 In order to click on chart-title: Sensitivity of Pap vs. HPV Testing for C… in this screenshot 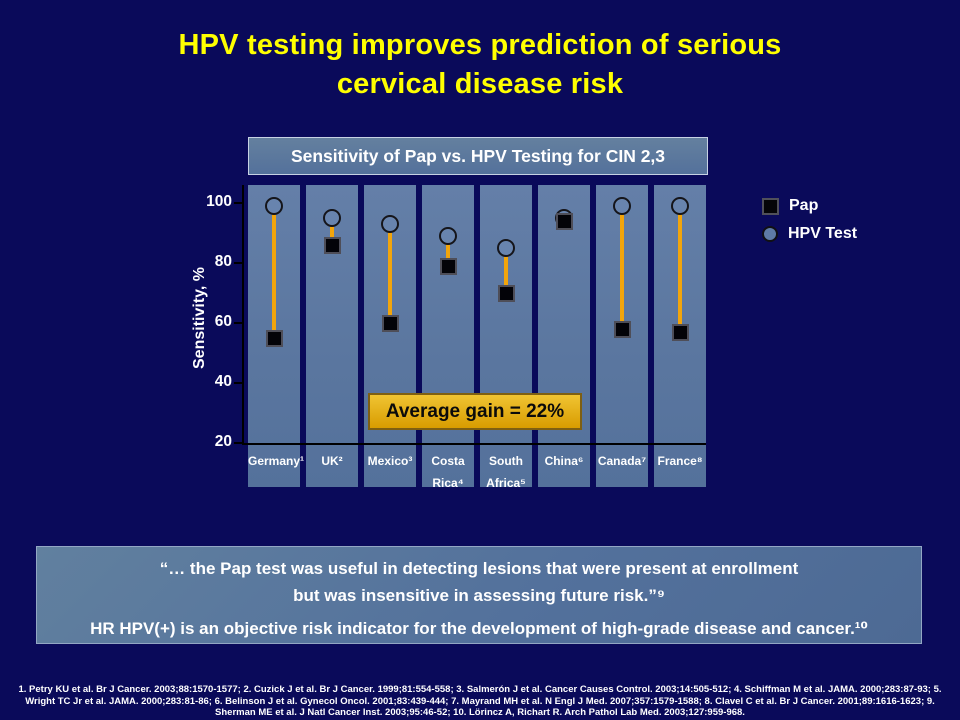, I will do `click(478, 156)`.